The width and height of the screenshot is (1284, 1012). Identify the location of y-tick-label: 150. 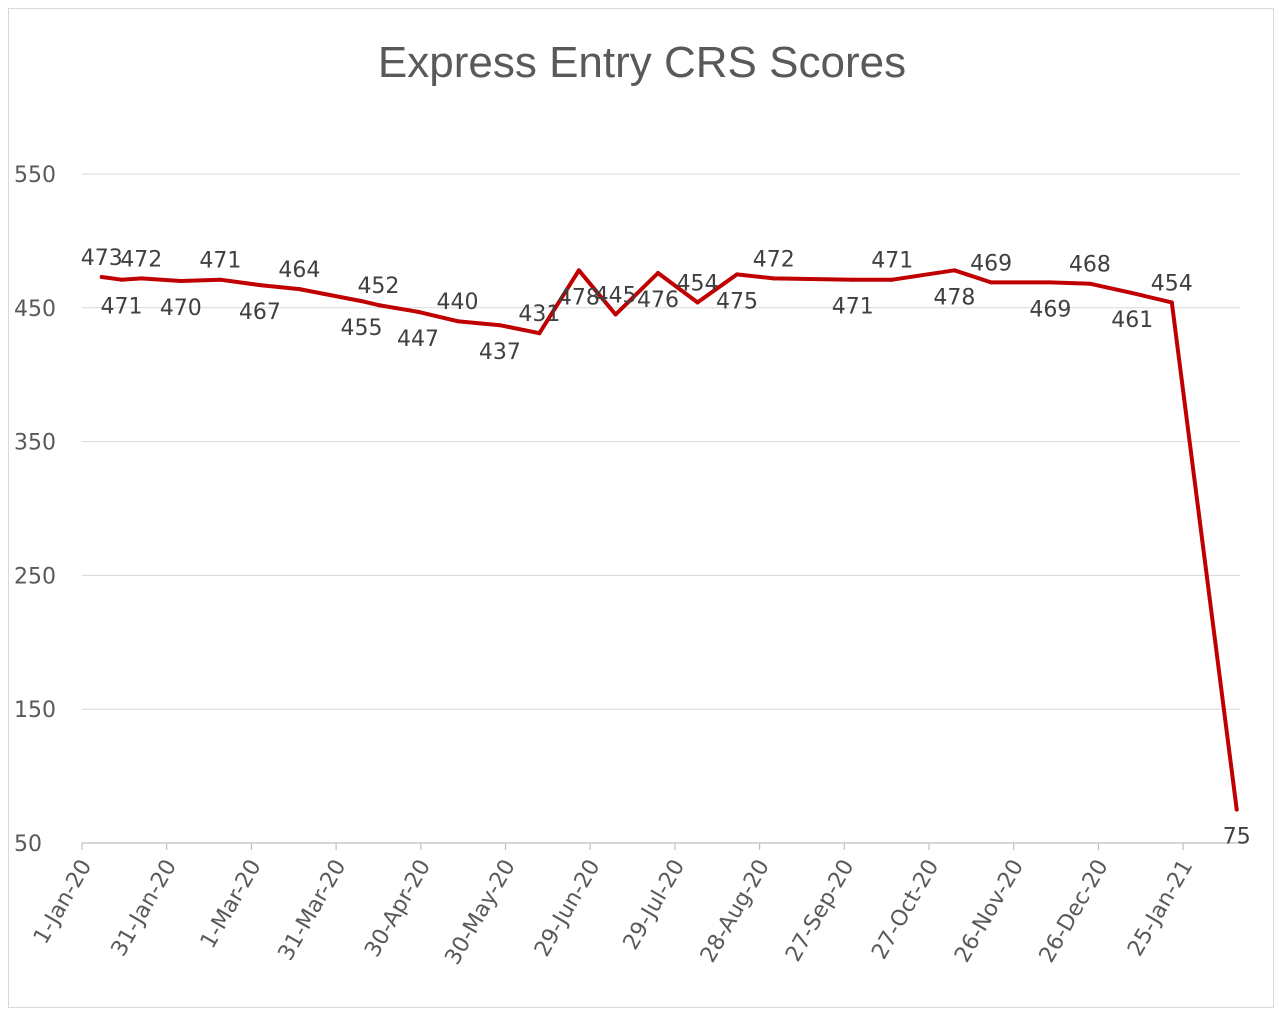
(35, 710).